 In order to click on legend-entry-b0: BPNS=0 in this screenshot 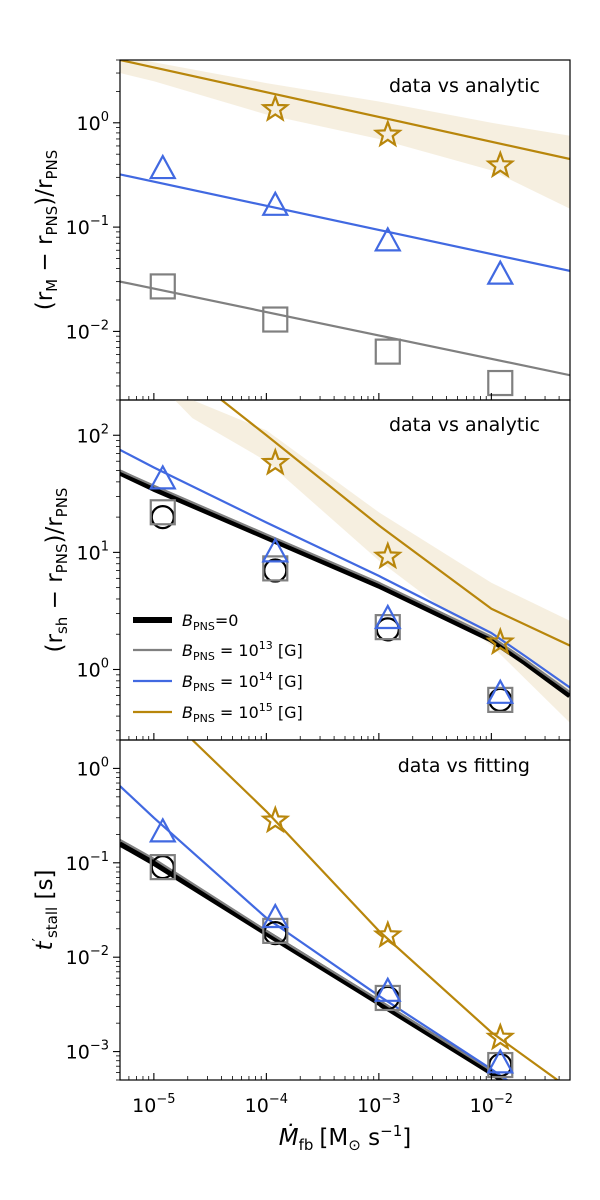, I will do `click(185, 622)`.